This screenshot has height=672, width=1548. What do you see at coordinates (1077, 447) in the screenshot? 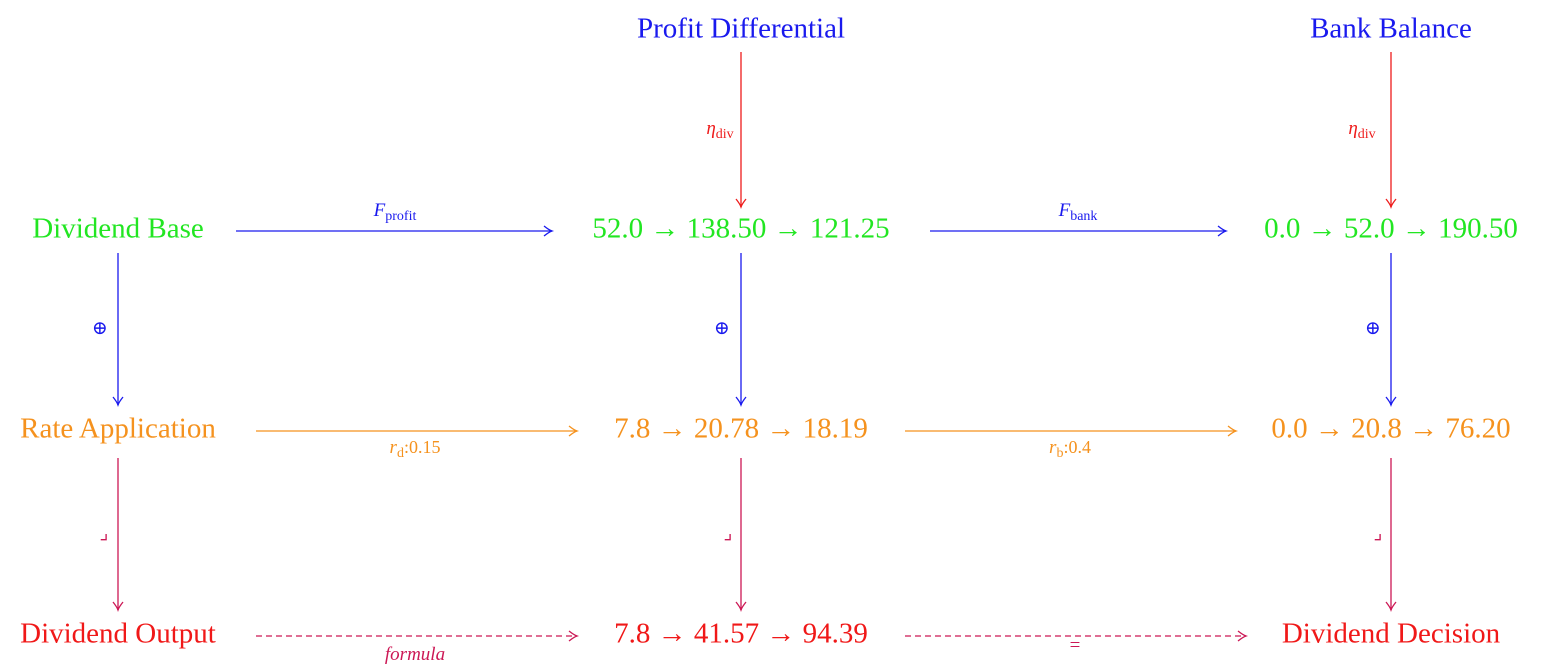
I see `edge-label-tail: :0.4` at bounding box center [1077, 447].